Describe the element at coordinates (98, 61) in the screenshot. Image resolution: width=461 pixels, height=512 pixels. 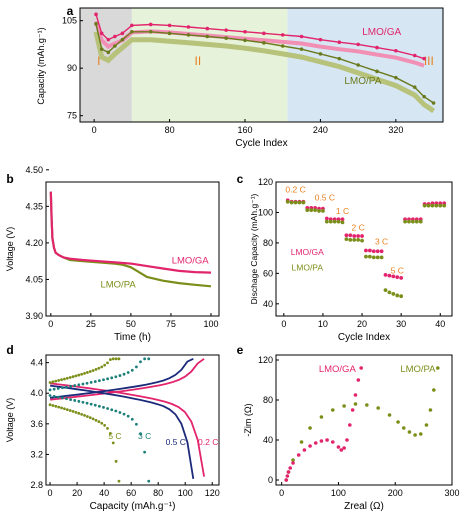
I see `region-label: I` at that location.